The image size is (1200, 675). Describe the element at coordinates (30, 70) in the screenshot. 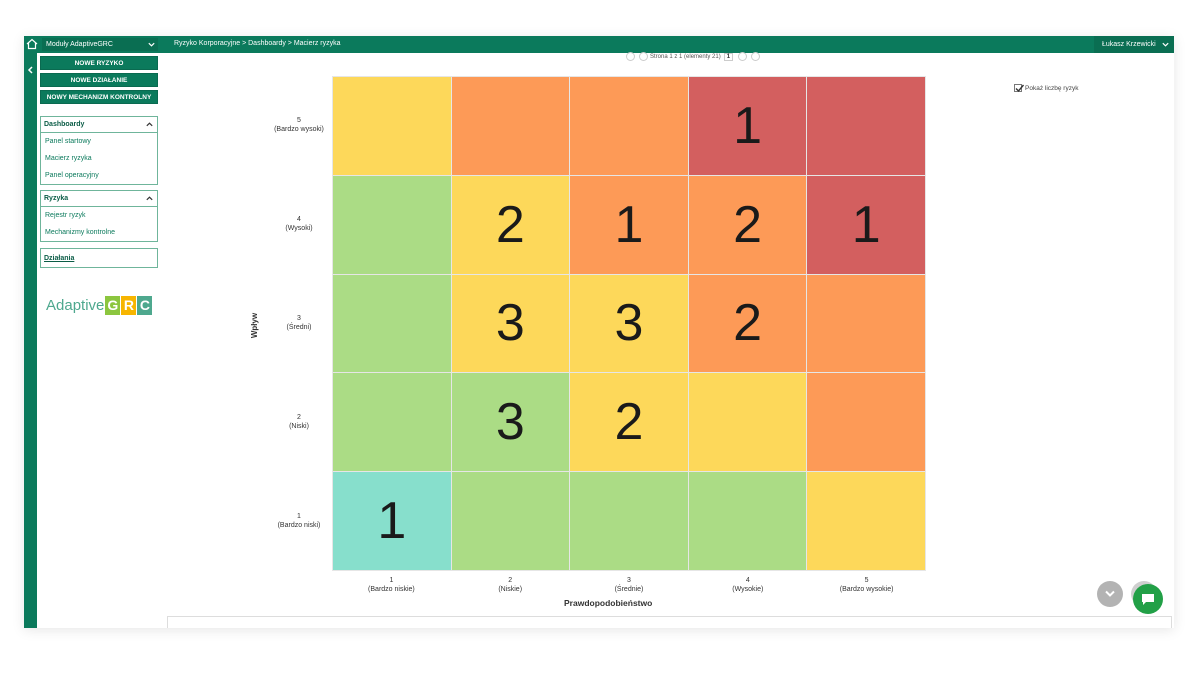

I see `chevron-left-icon` at that location.